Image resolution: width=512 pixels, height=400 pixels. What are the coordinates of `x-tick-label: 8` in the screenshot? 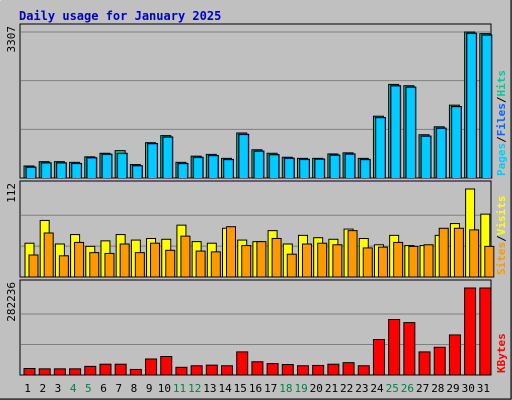 It's located at (134, 388).